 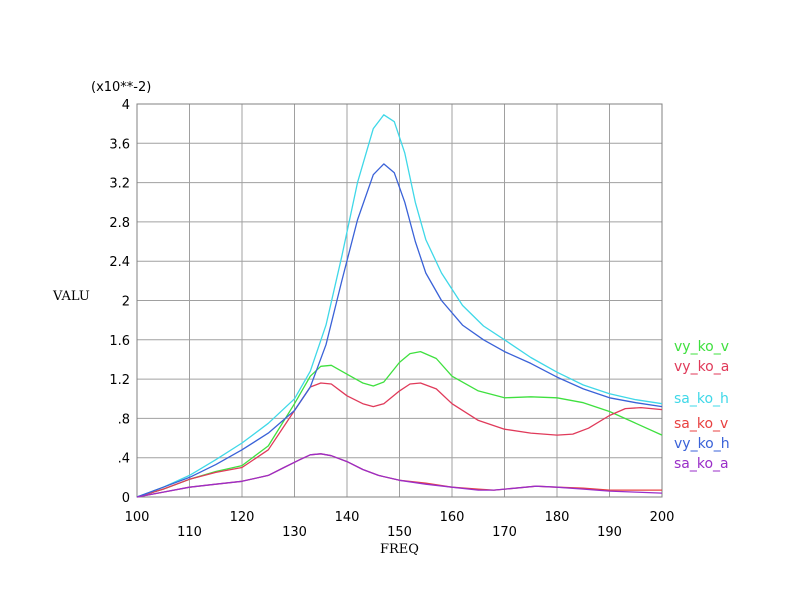 What do you see at coordinates (701, 424) in the screenshot?
I see `legend-item-sa-ko-v: sa_ko_v` at bounding box center [701, 424].